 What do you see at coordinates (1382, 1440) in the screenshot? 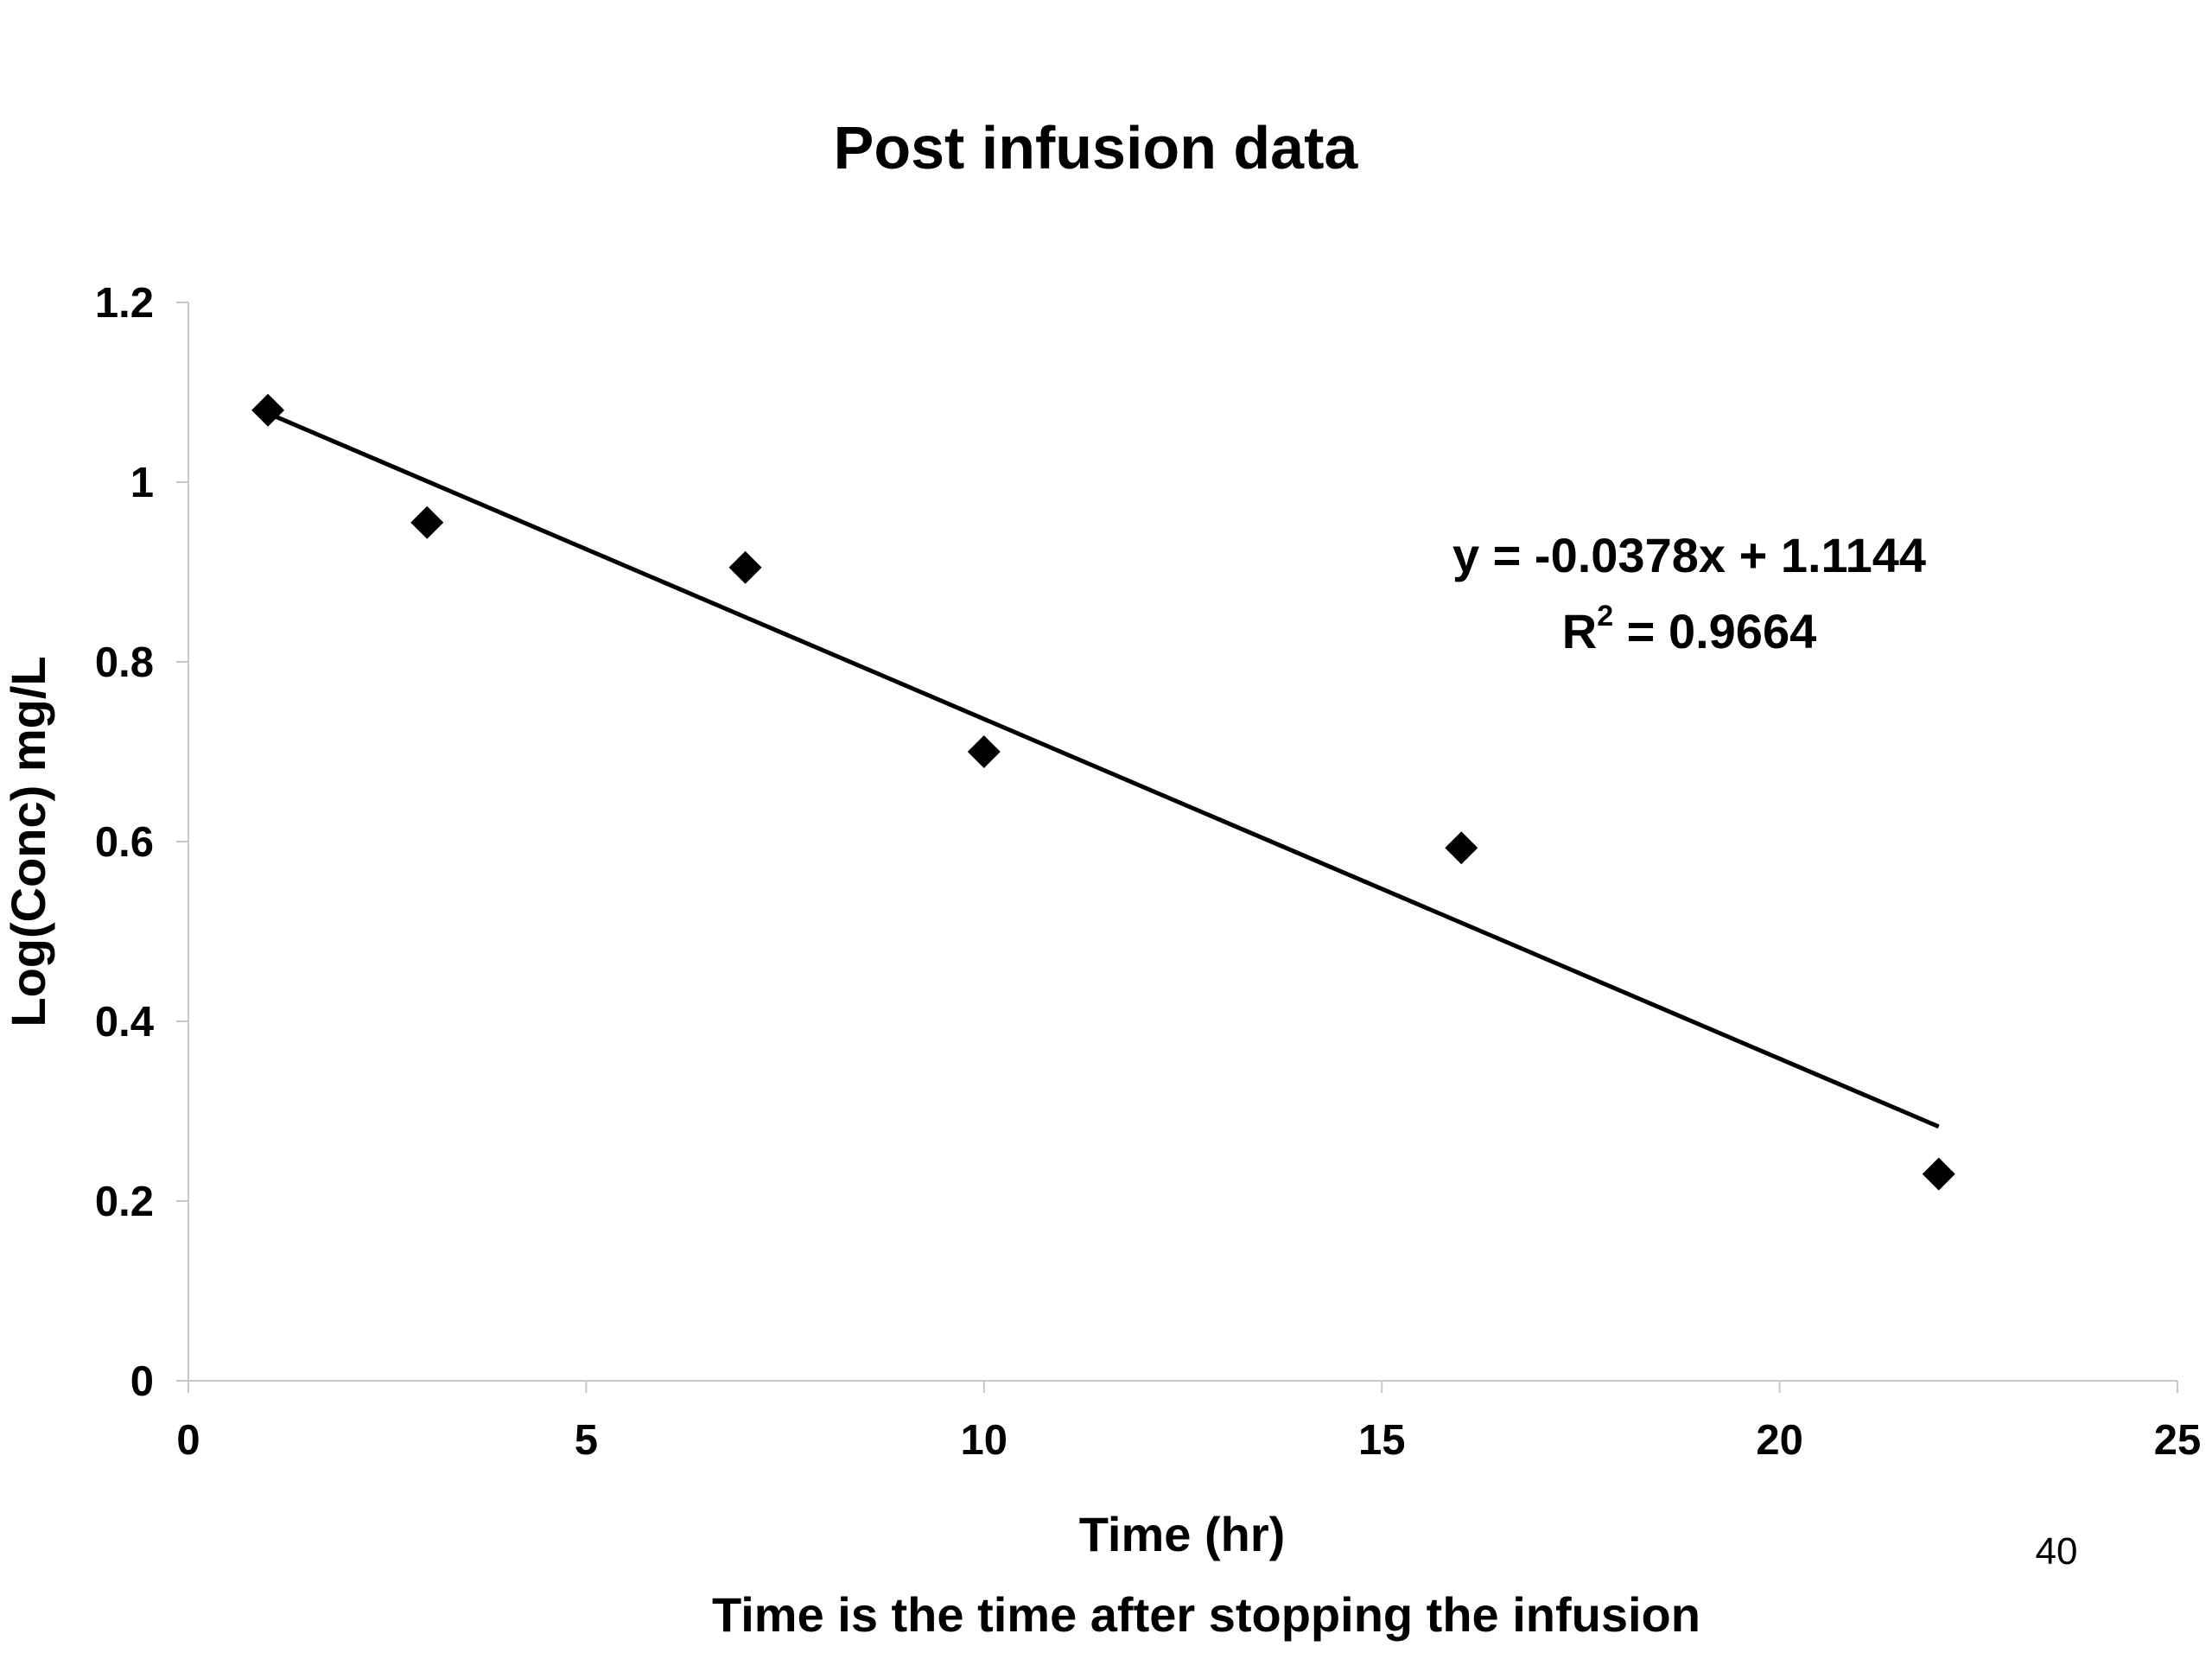
I see `x-tick-label: 15` at bounding box center [1382, 1440].